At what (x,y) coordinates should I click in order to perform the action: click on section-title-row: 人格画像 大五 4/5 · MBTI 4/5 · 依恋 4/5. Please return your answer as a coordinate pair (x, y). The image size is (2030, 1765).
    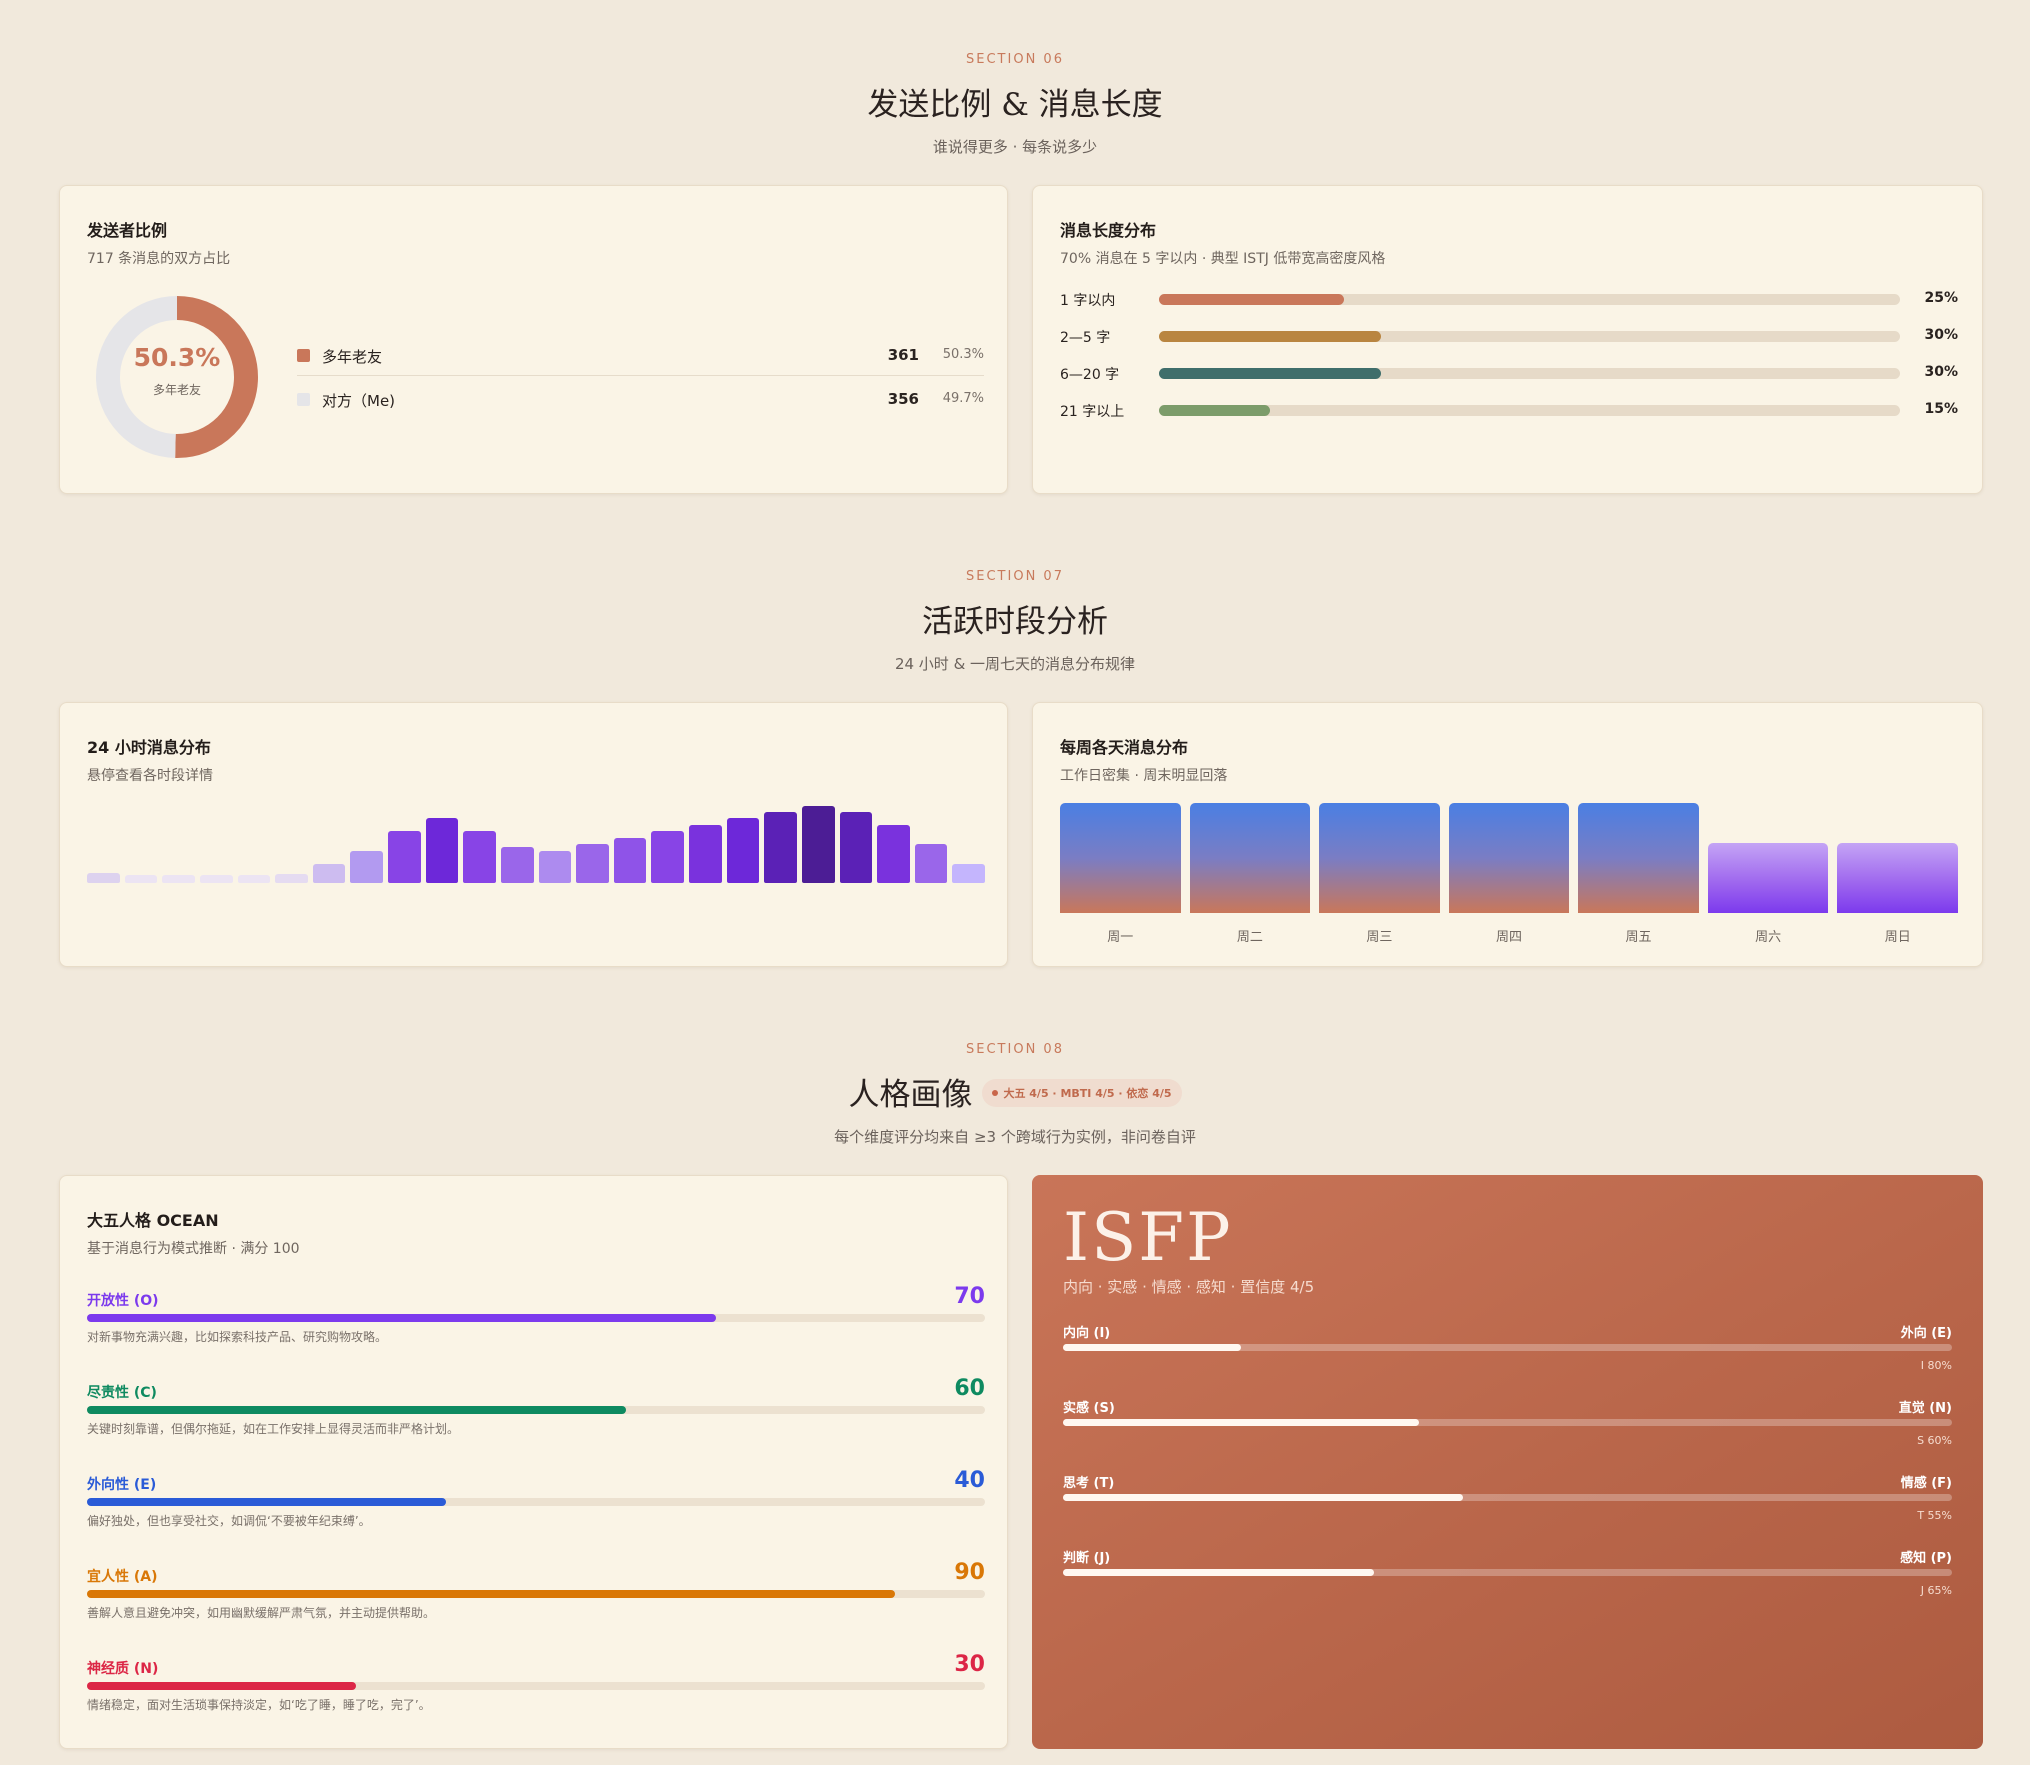
    Looking at the image, I should click on (1015, 1091).